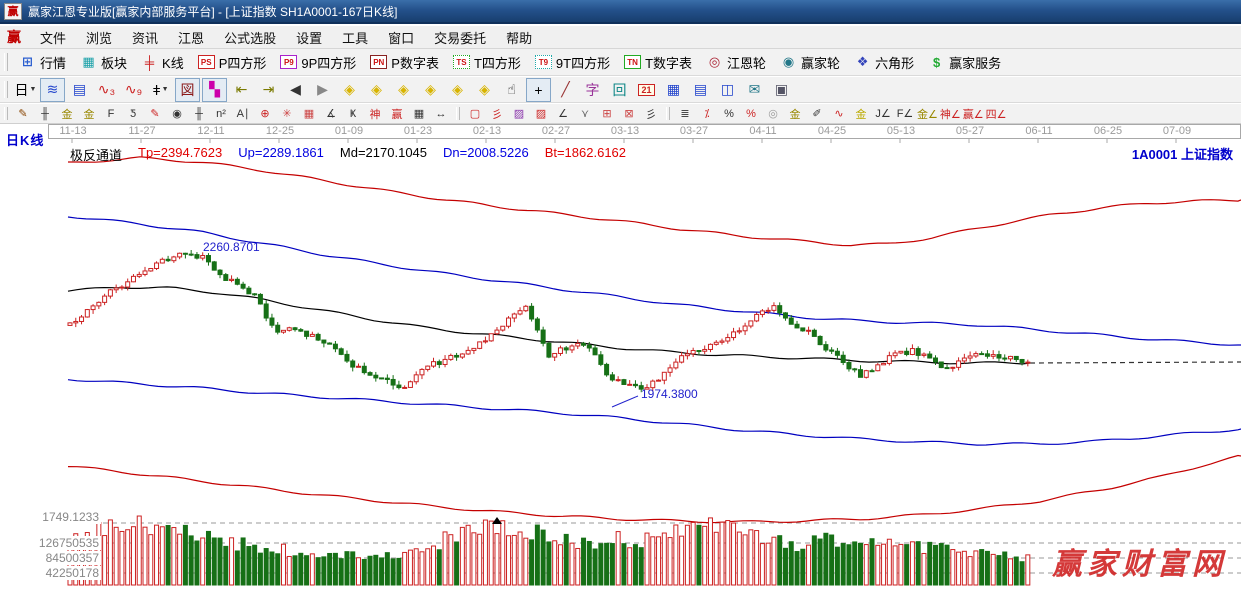 The height and width of the screenshot is (589, 1241). Describe the element at coordinates (160, 89) in the screenshot. I see `candle-style-button: ǂ ▼` at that location.